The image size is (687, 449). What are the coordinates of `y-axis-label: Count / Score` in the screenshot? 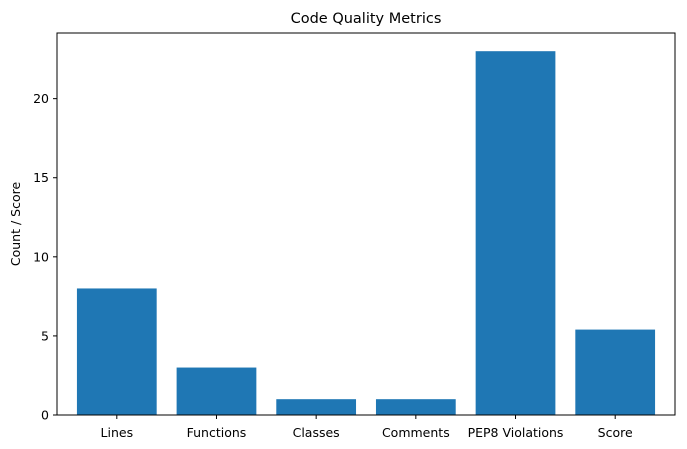 It's located at (15, 224).